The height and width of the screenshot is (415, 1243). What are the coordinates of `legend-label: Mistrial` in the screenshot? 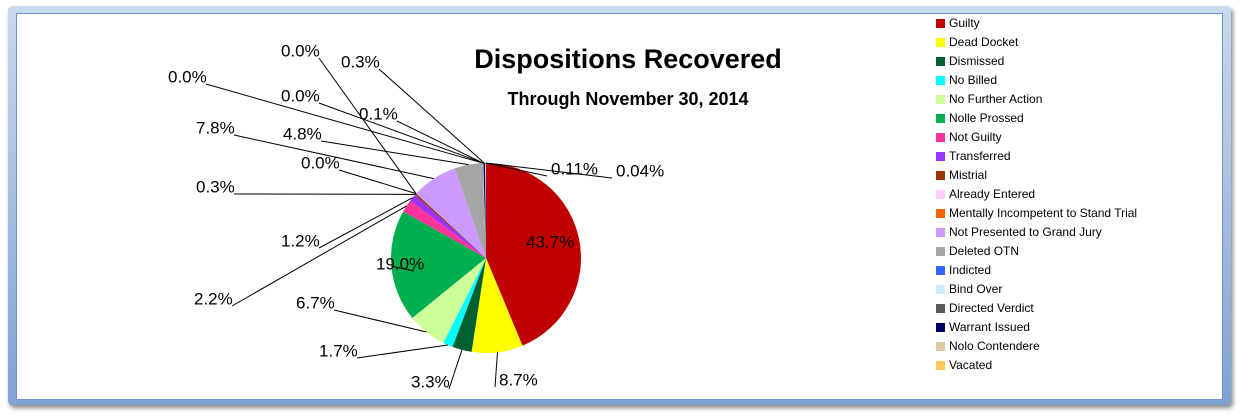 It's located at (968, 175).